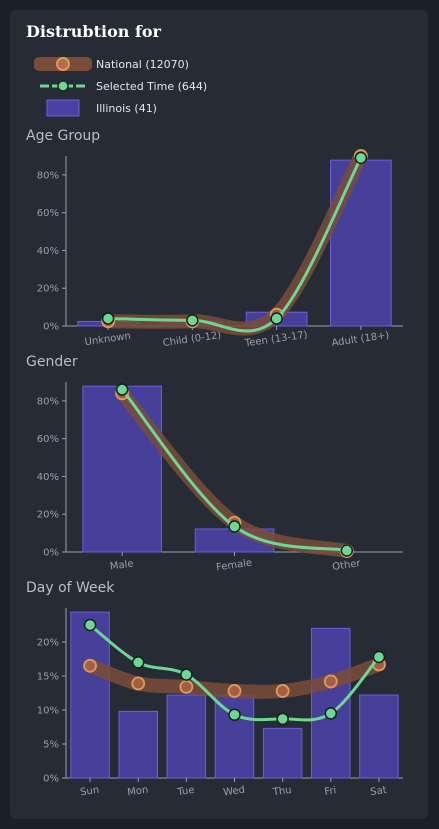 Image resolution: width=439 pixels, height=829 pixels. What do you see at coordinates (122, 469) in the screenshot?
I see `bar-male` at bounding box center [122, 469].